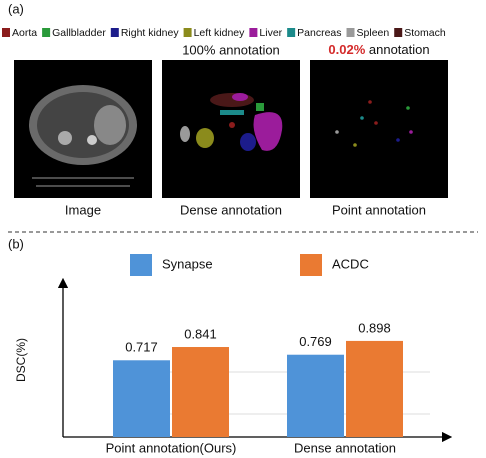 The height and width of the screenshot is (458, 486). I want to click on subtitle: 100% annotation, so click(231, 49).